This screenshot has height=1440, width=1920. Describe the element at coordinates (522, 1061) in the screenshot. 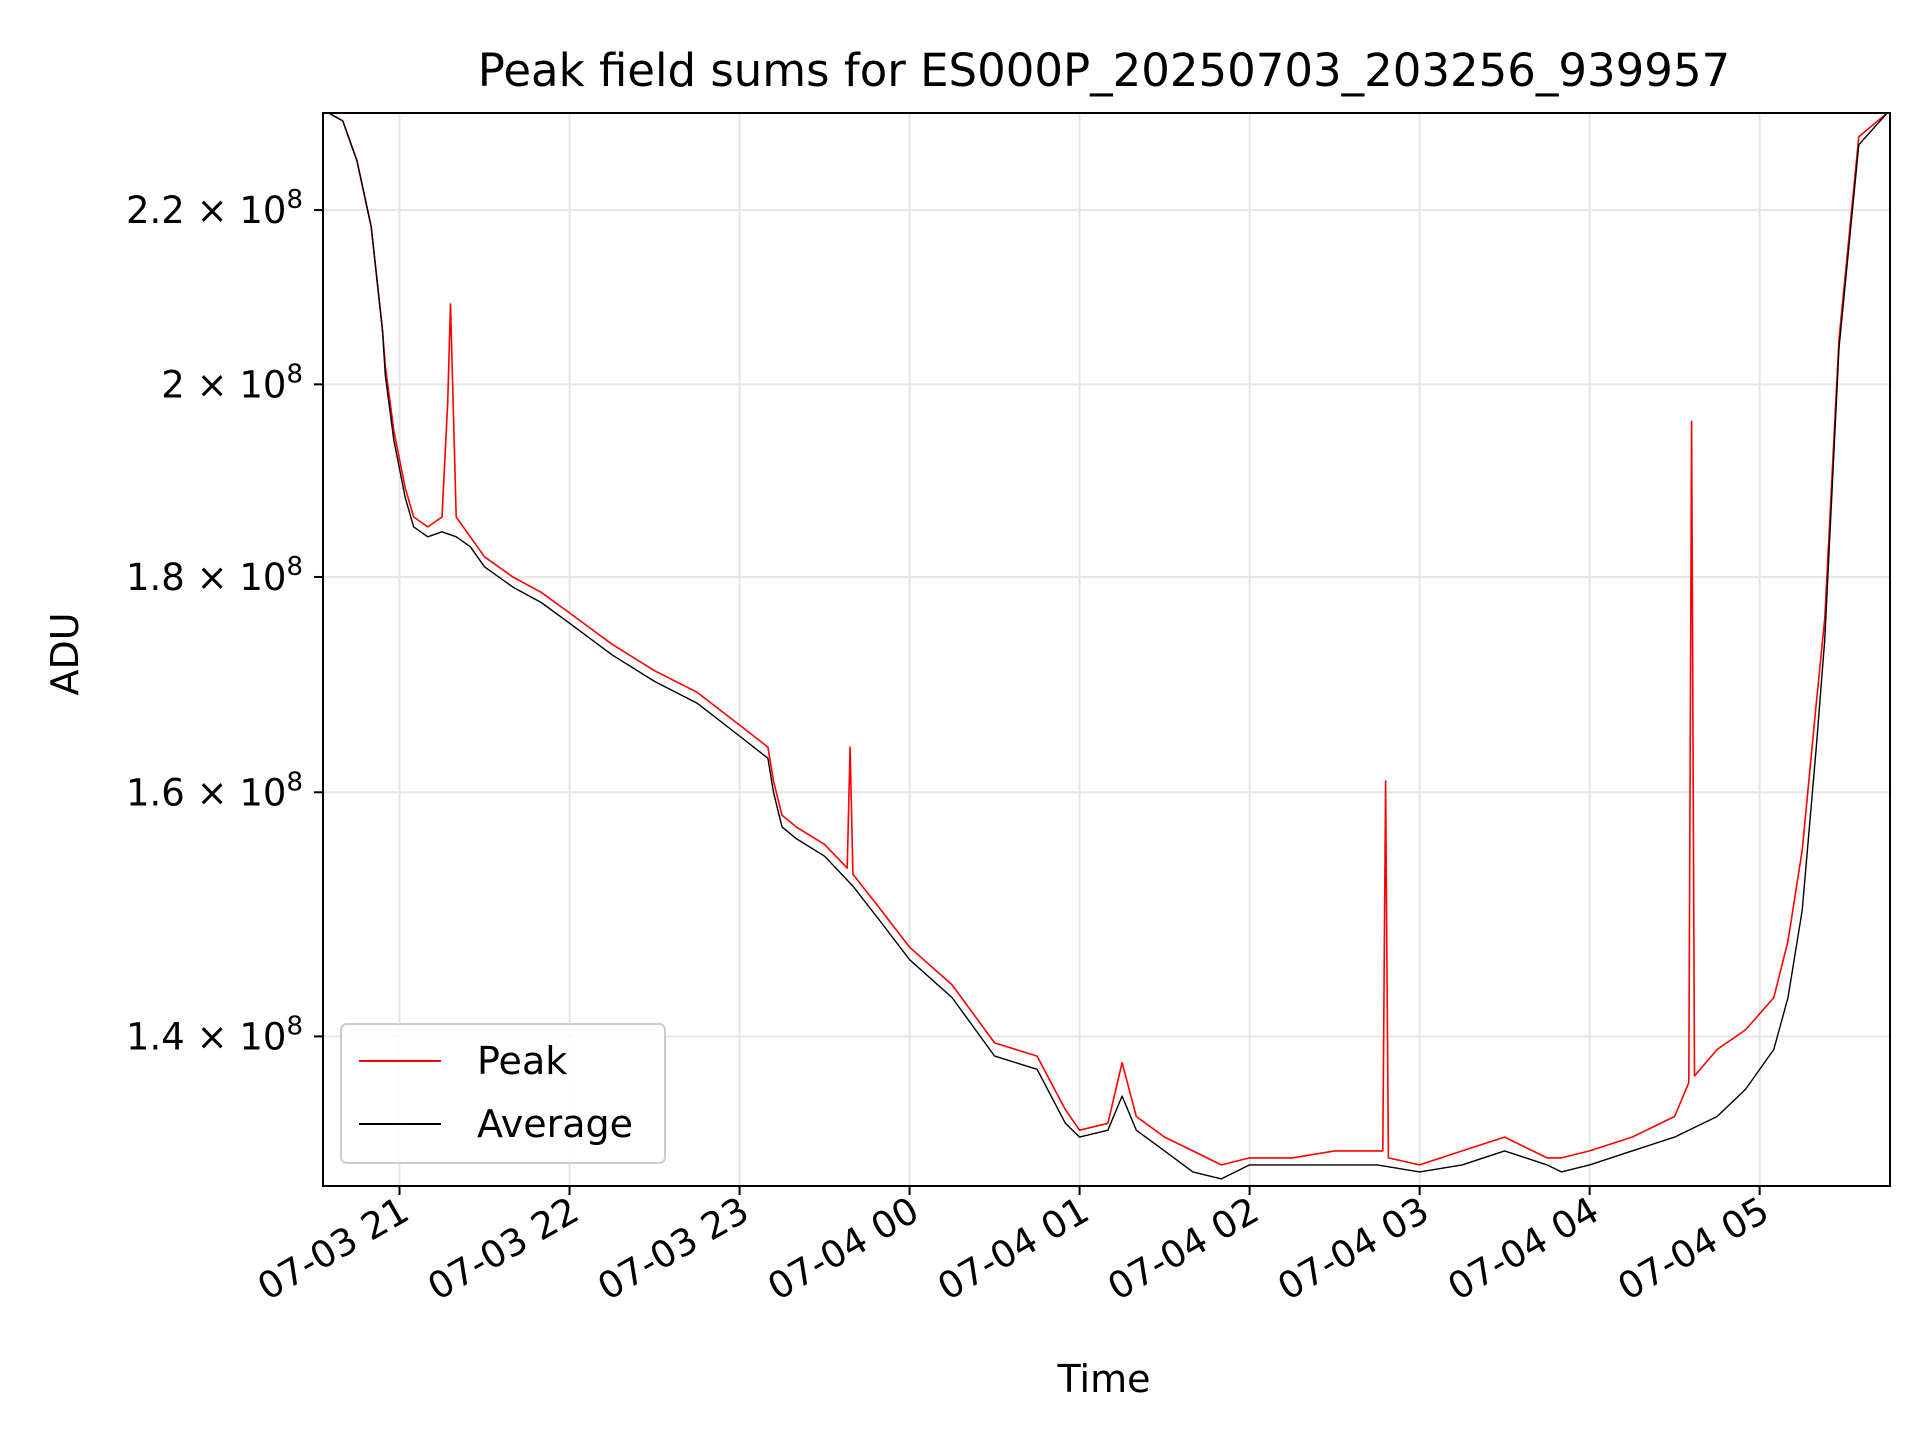

I see `legend-peak-label: Peak` at that location.